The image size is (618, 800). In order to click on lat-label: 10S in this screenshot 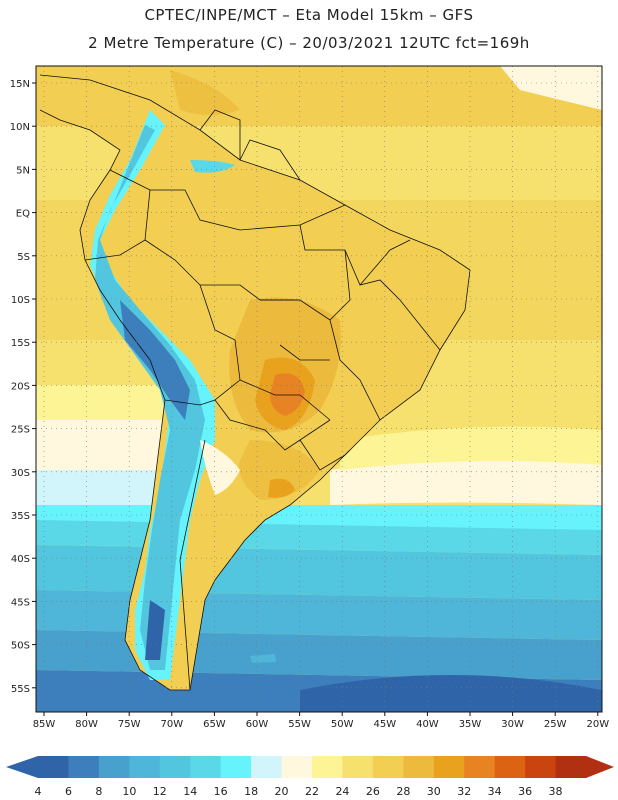, I will do `click(20, 300)`.